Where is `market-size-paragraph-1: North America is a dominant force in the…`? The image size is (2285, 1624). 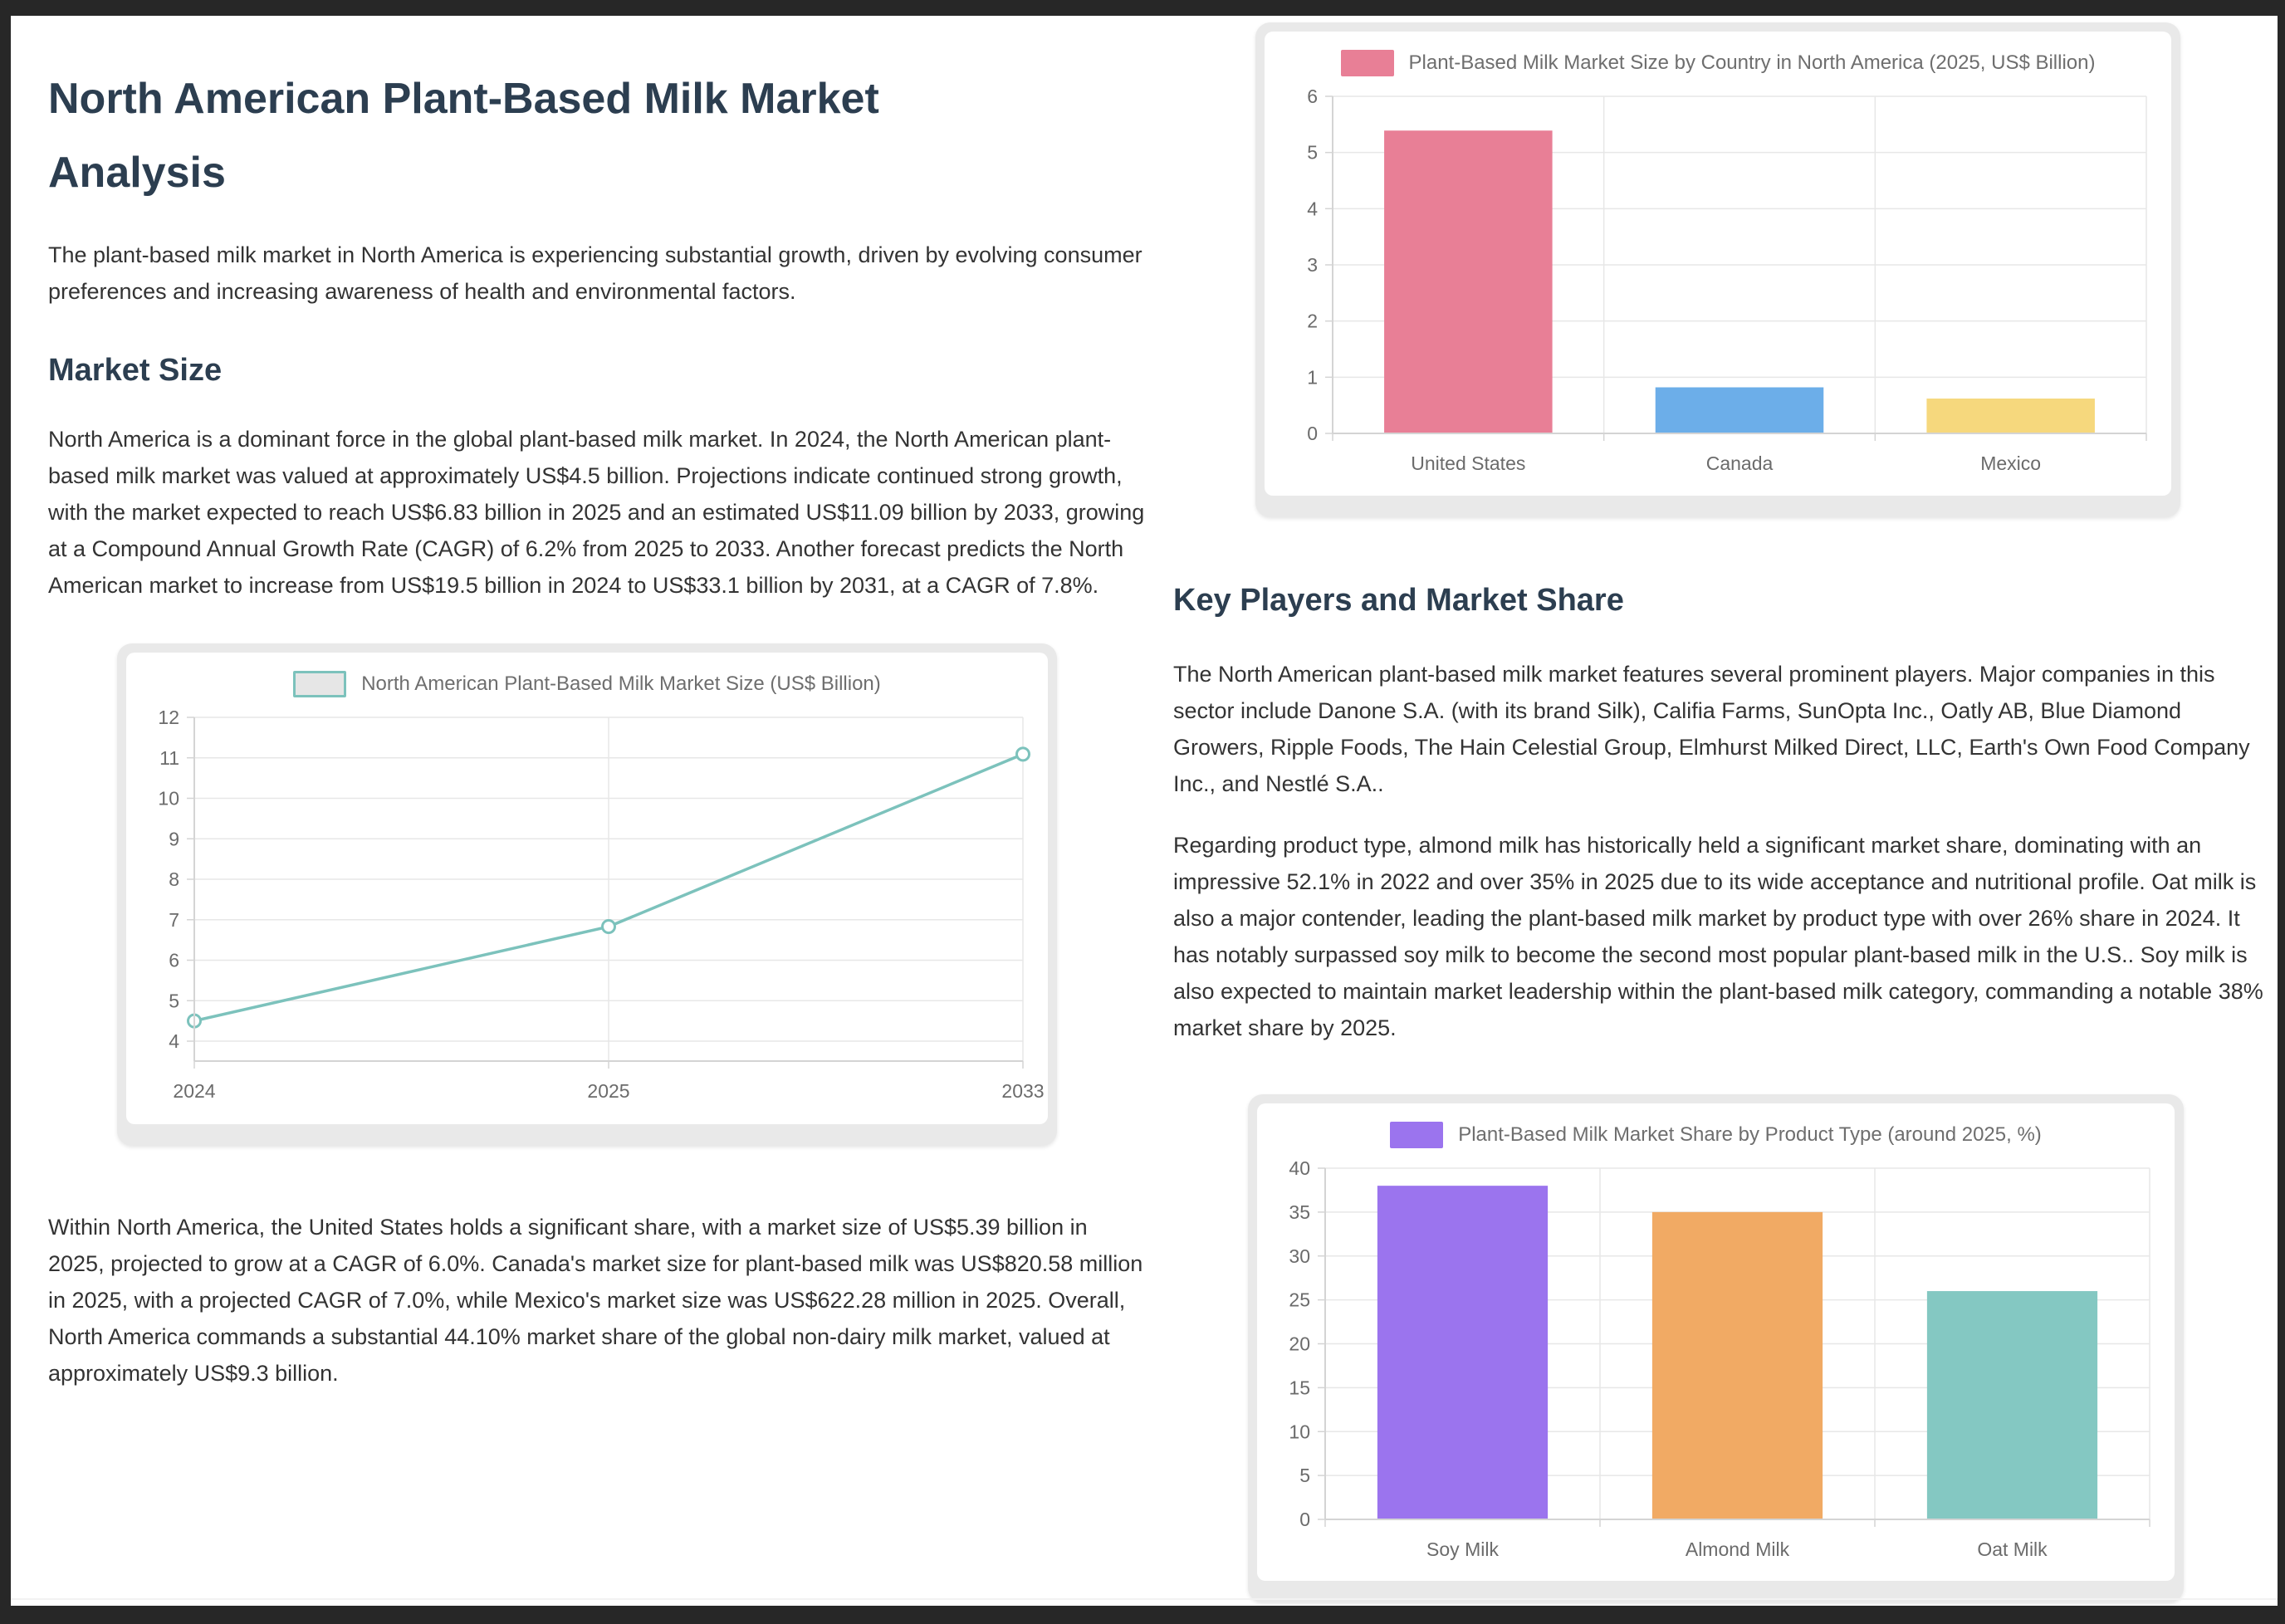
market-size-paragraph-1: North America is a dominant force in the… is located at coordinates (596, 512).